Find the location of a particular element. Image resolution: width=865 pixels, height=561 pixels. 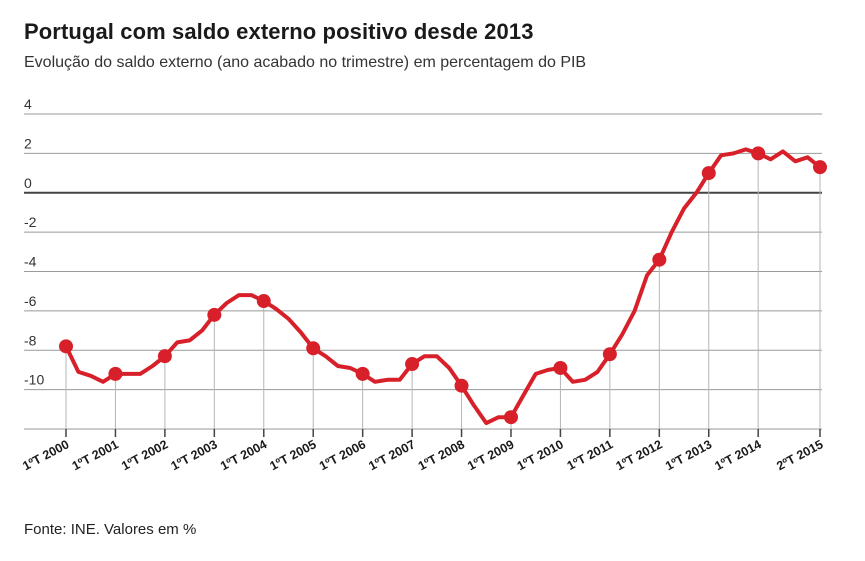

x-tick-label: 1ºT 2012 is located at coordinates (639, 455).